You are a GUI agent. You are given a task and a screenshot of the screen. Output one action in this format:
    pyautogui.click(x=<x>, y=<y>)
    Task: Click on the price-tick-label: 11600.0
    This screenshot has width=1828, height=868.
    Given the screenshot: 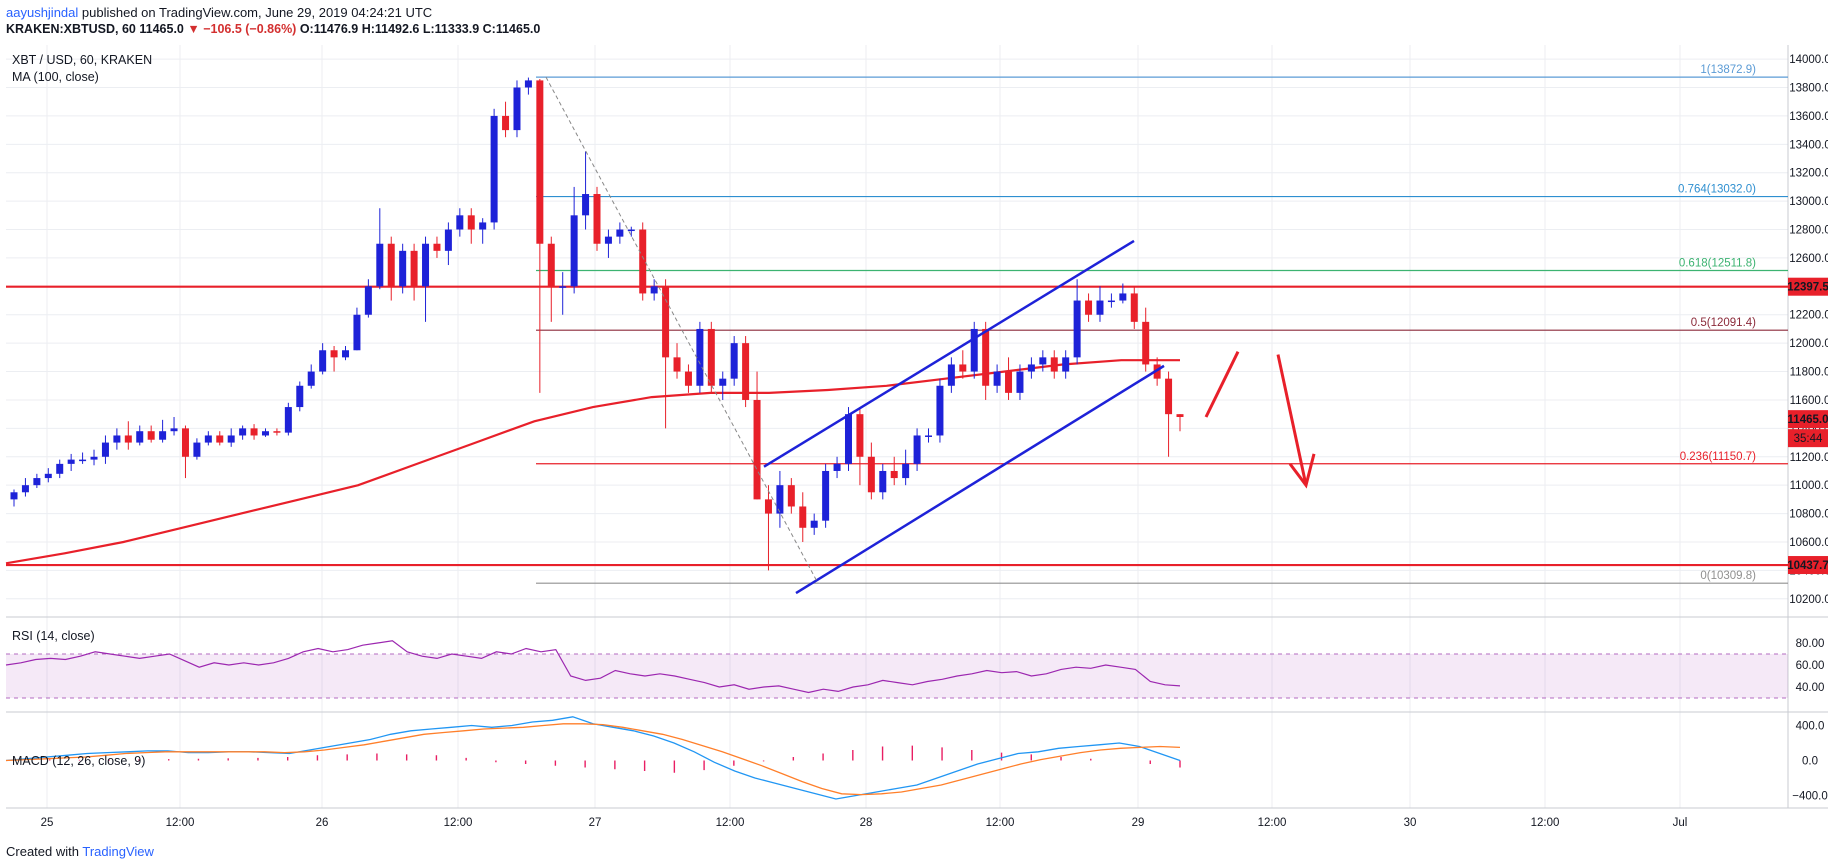 What is the action you would take?
    pyautogui.click(x=1809, y=401)
    